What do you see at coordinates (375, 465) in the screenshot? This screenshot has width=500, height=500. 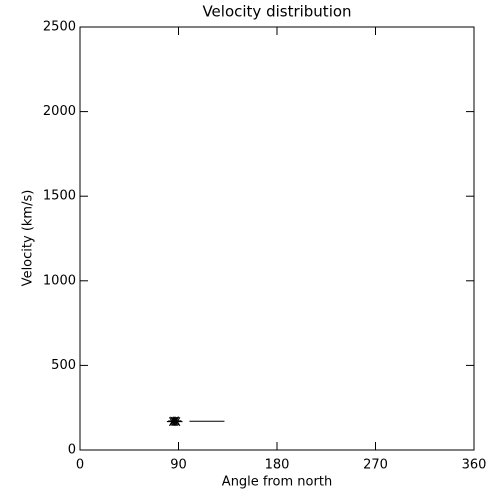 I see `x-tick-label: 270` at bounding box center [375, 465].